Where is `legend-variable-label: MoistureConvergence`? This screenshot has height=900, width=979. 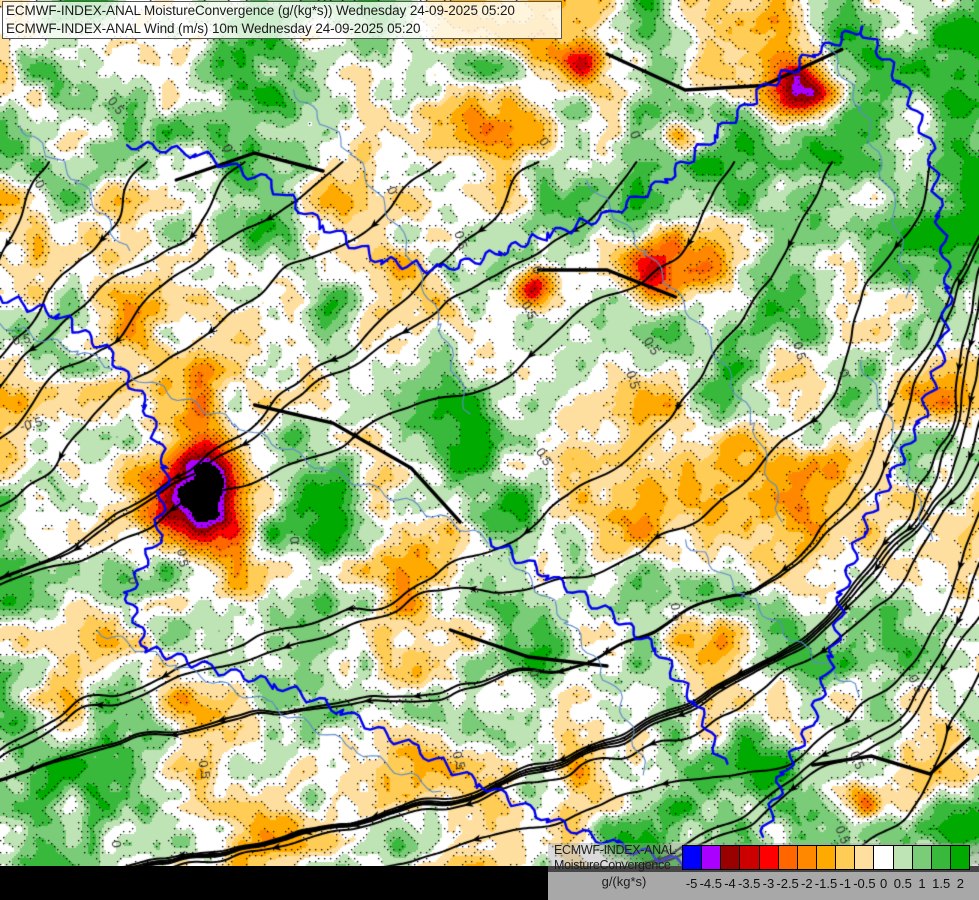 legend-variable-label: MoistureConvergence is located at coordinates (612, 864).